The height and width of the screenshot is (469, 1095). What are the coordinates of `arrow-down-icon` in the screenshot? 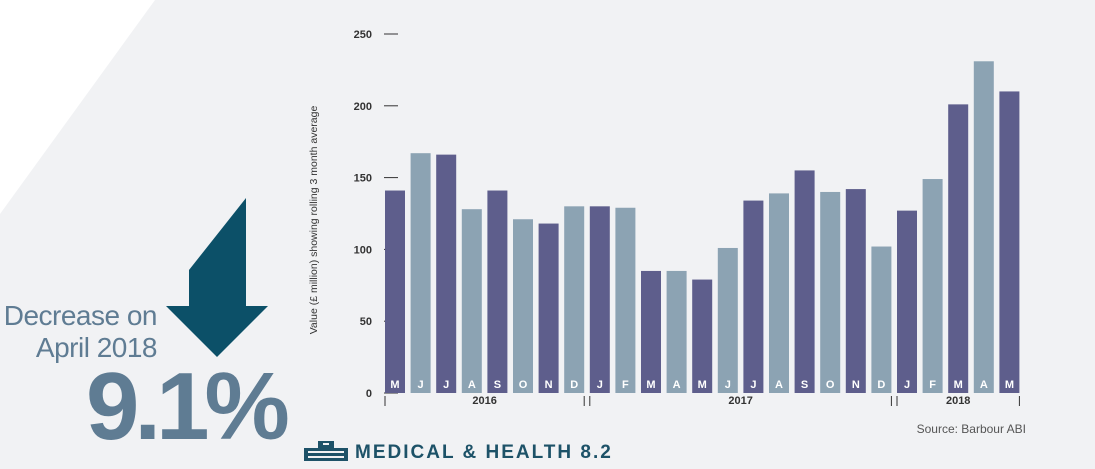 It's located at (217, 277).